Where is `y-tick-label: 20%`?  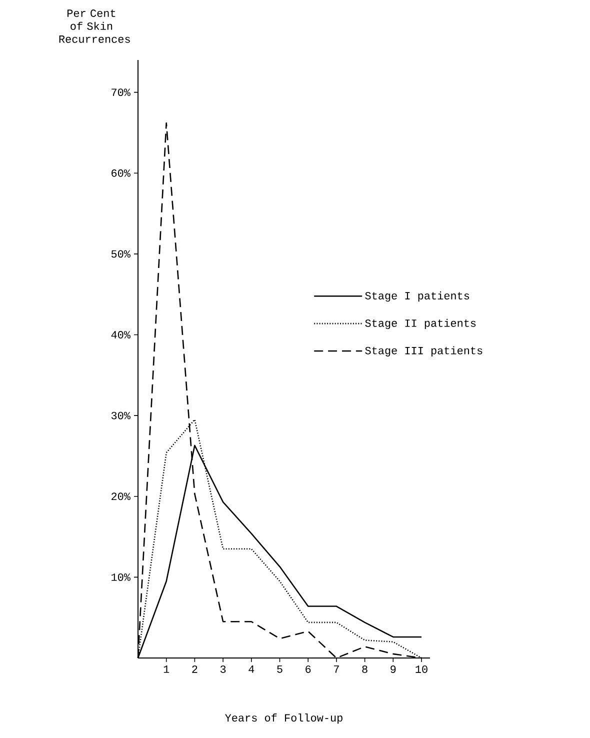 y-tick-label: 20% is located at coordinates (121, 496).